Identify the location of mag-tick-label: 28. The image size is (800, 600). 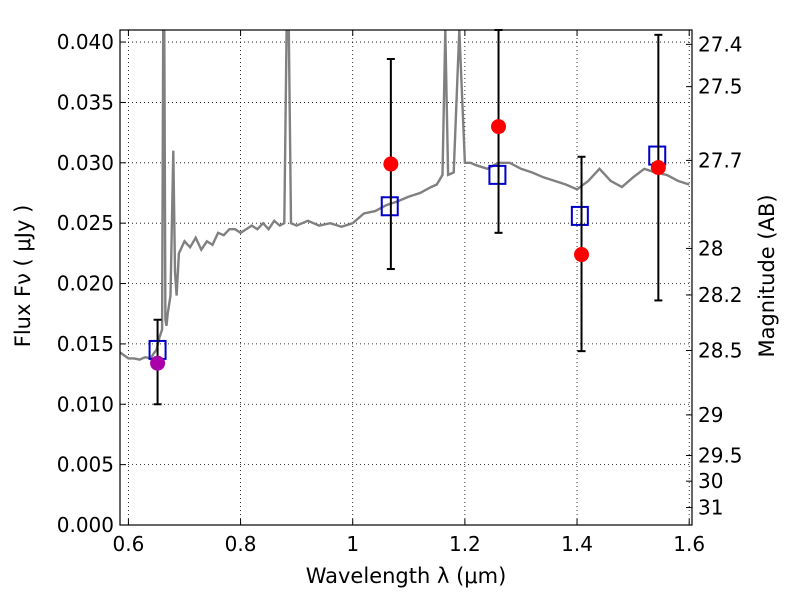
(710, 248).